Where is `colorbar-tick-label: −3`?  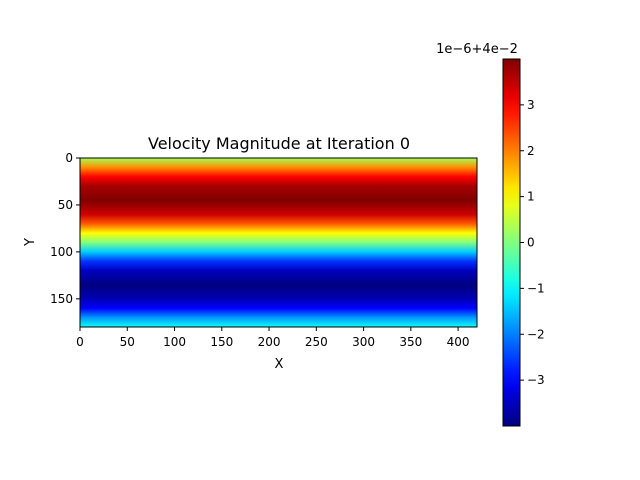 colorbar-tick-label: −3 is located at coordinates (536, 380).